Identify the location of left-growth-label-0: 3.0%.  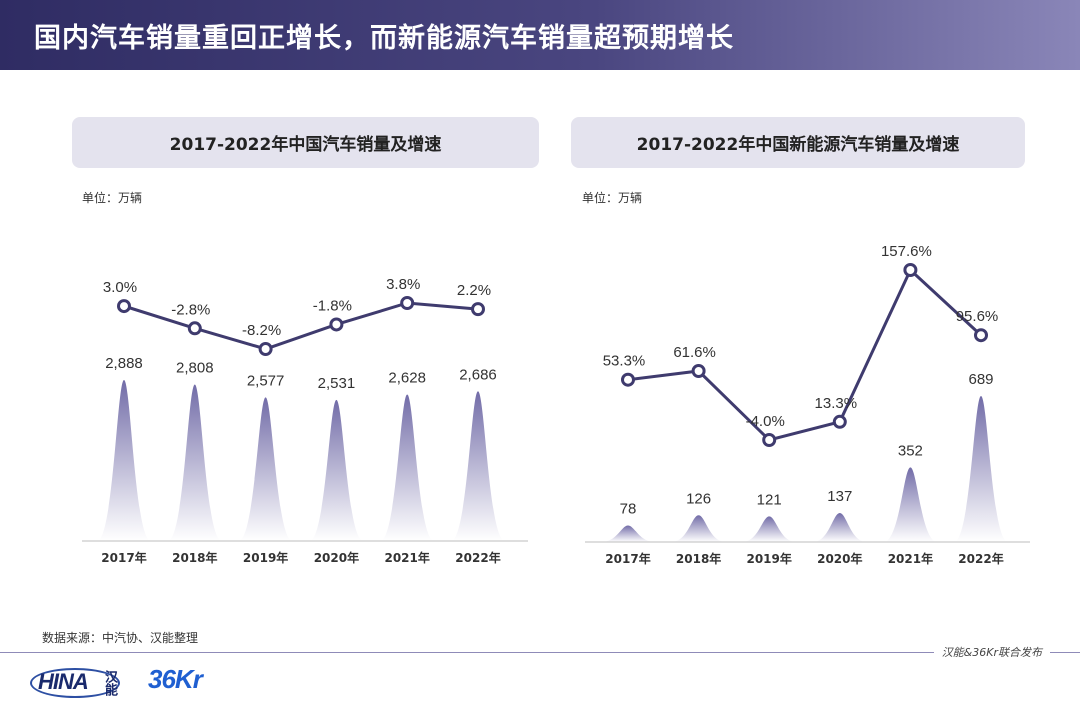
(120, 287).